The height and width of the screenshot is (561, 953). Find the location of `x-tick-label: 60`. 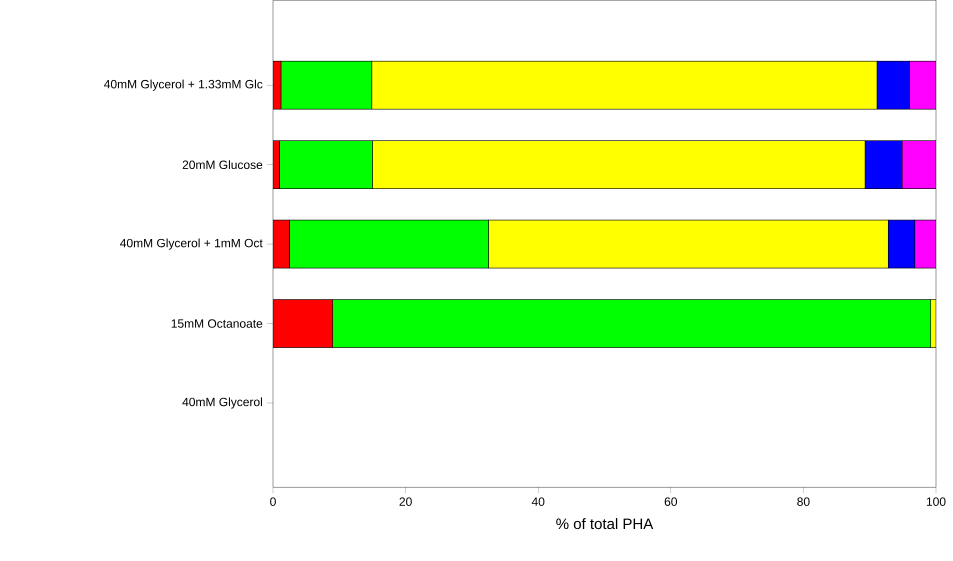

x-tick-label: 60 is located at coordinates (671, 501).